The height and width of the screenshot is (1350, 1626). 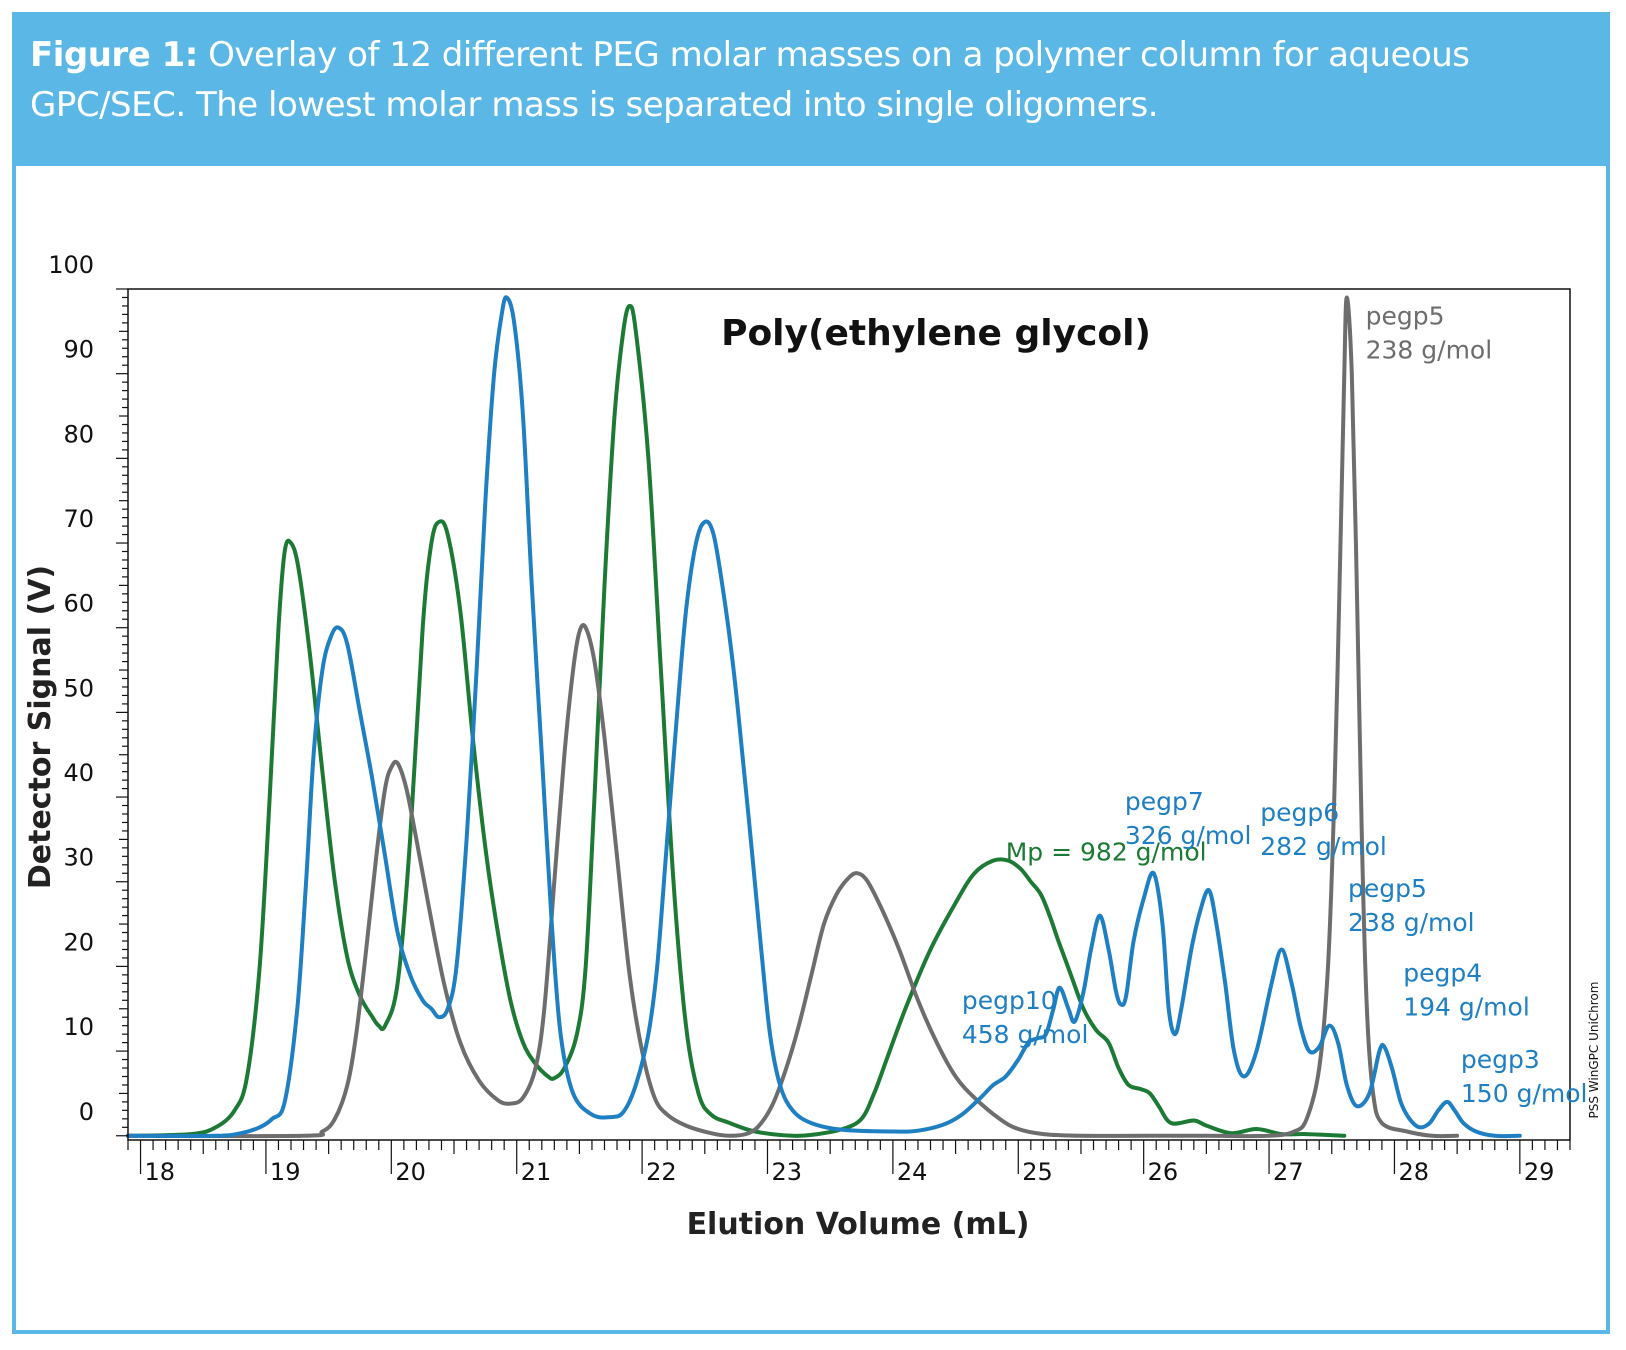 What do you see at coordinates (1466, 990) in the screenshot?
I see `annotation-pegp4: pegp4 194 g/mol` at bounding box center [1466, 990].